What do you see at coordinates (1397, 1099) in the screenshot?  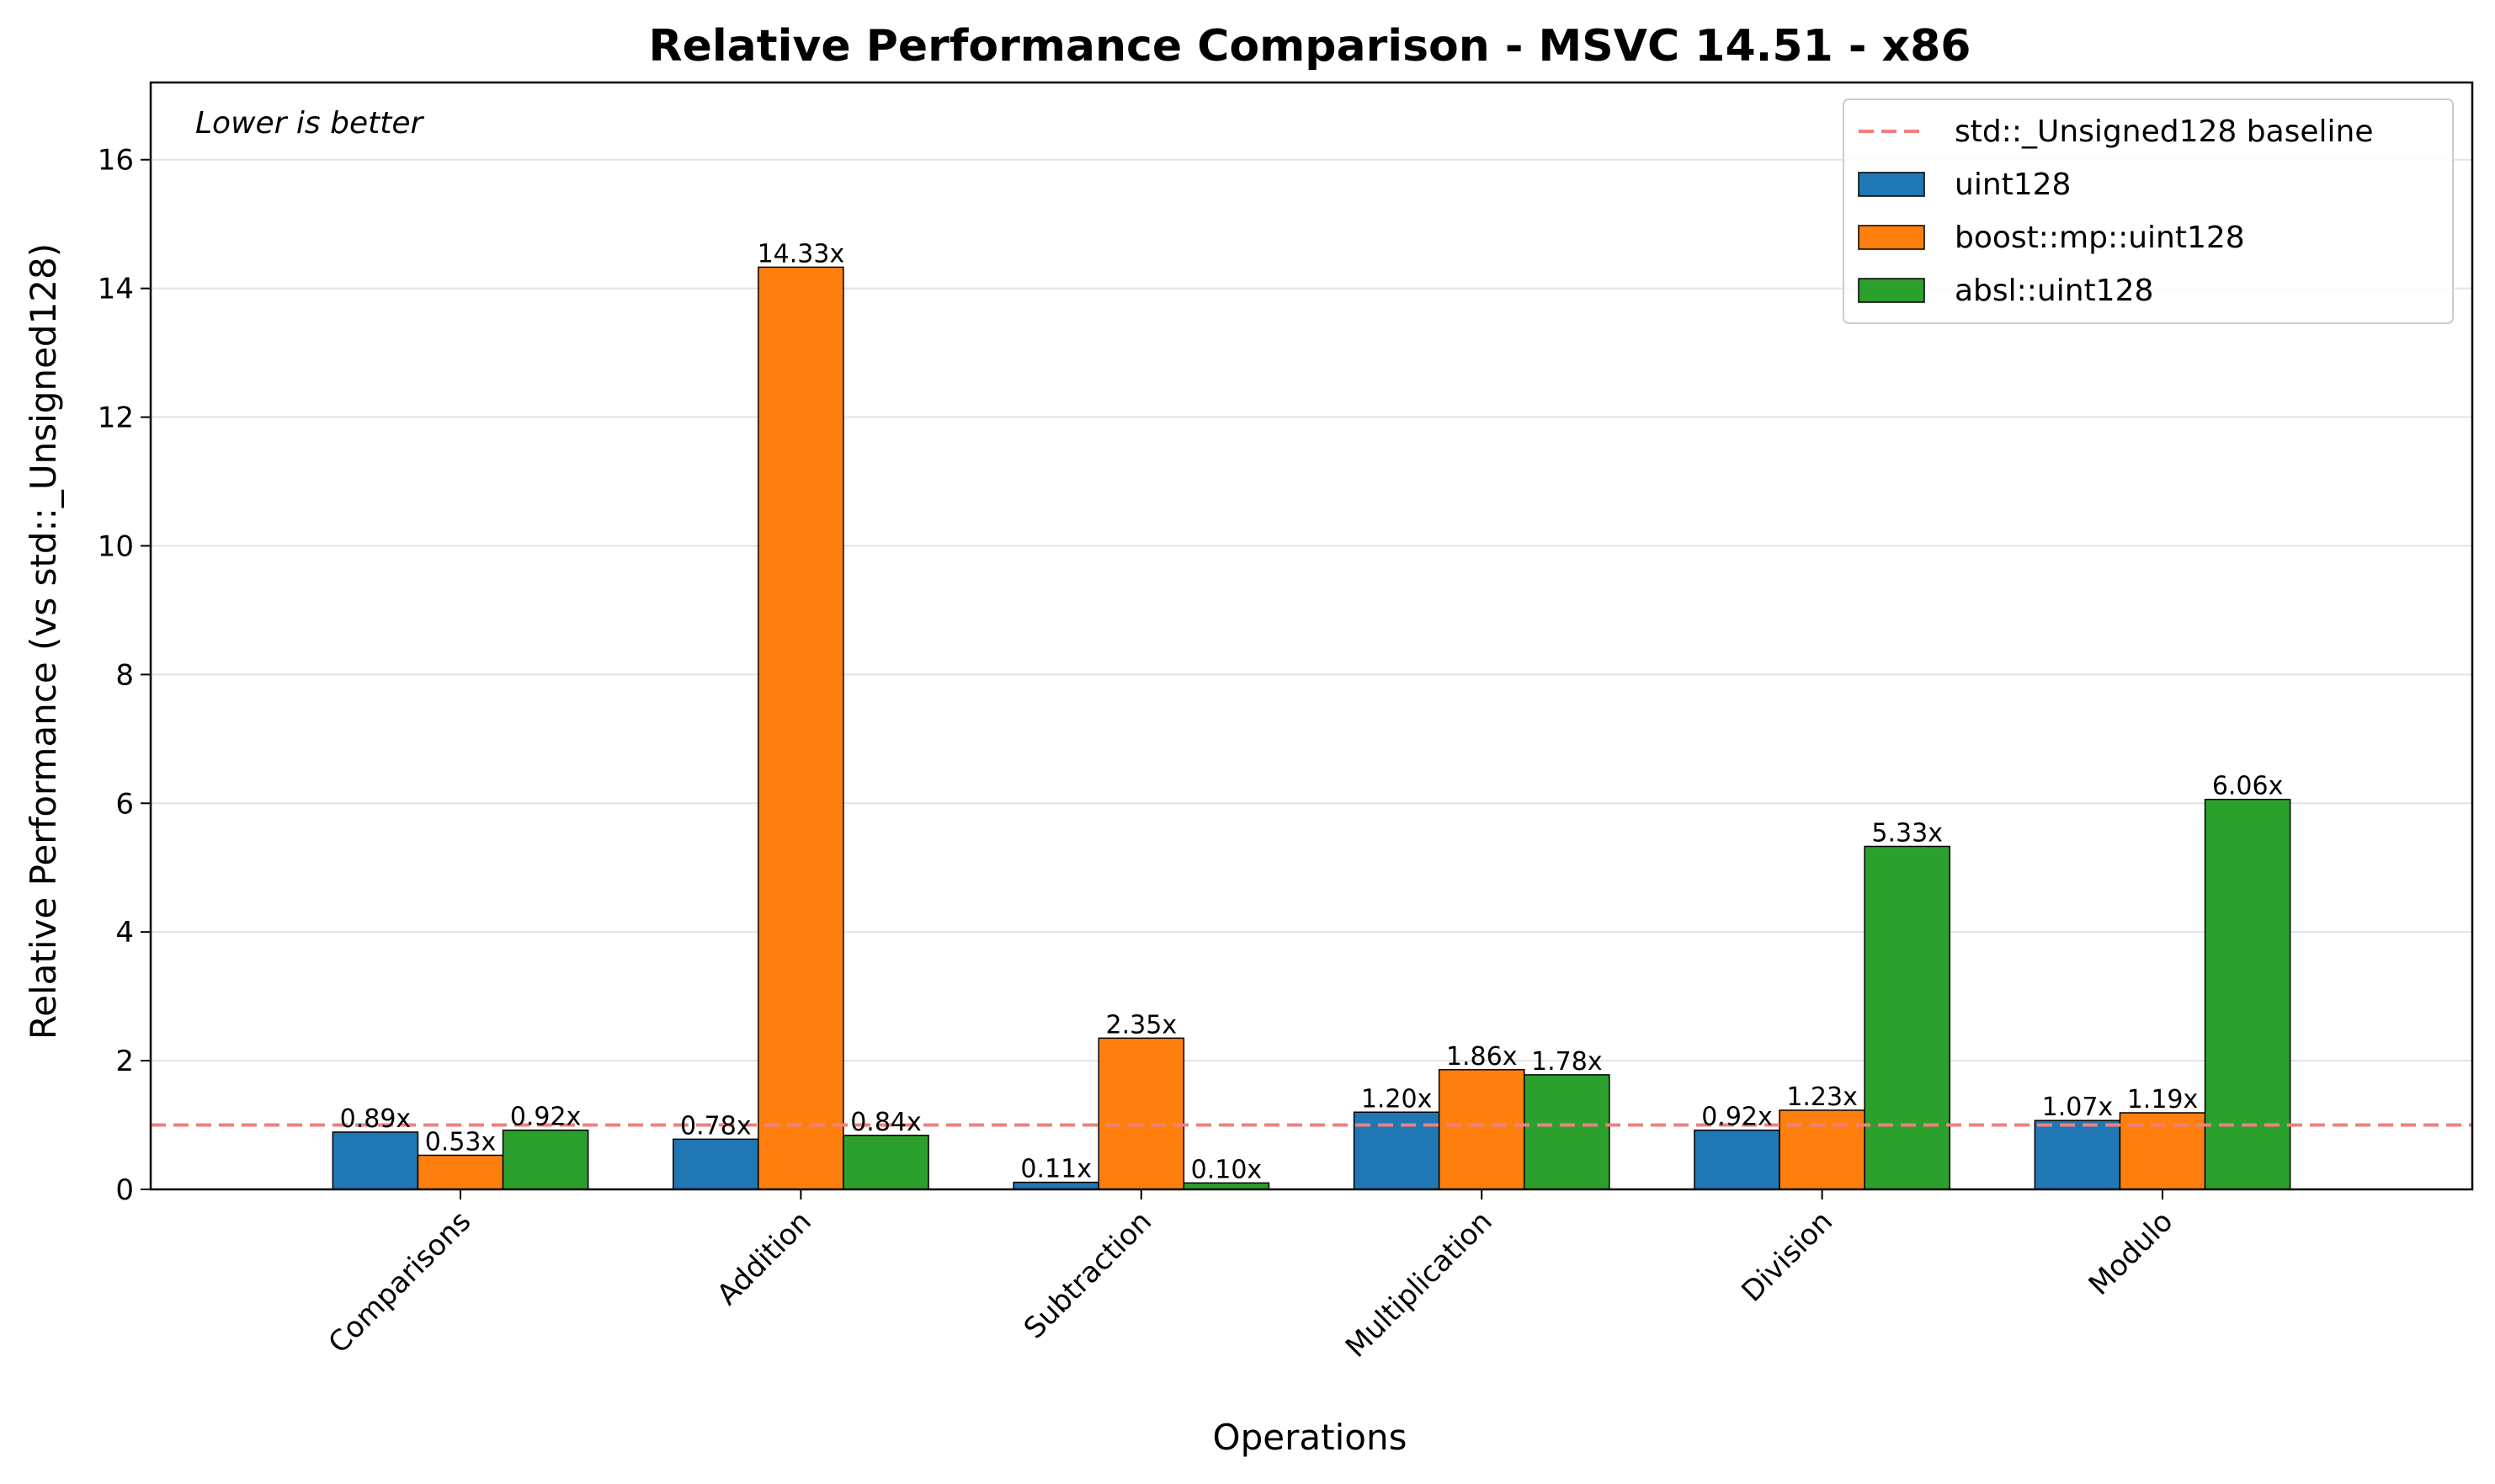 I see `bar-label-3-0: 1.20x` at bounding box center [1397, 1099].